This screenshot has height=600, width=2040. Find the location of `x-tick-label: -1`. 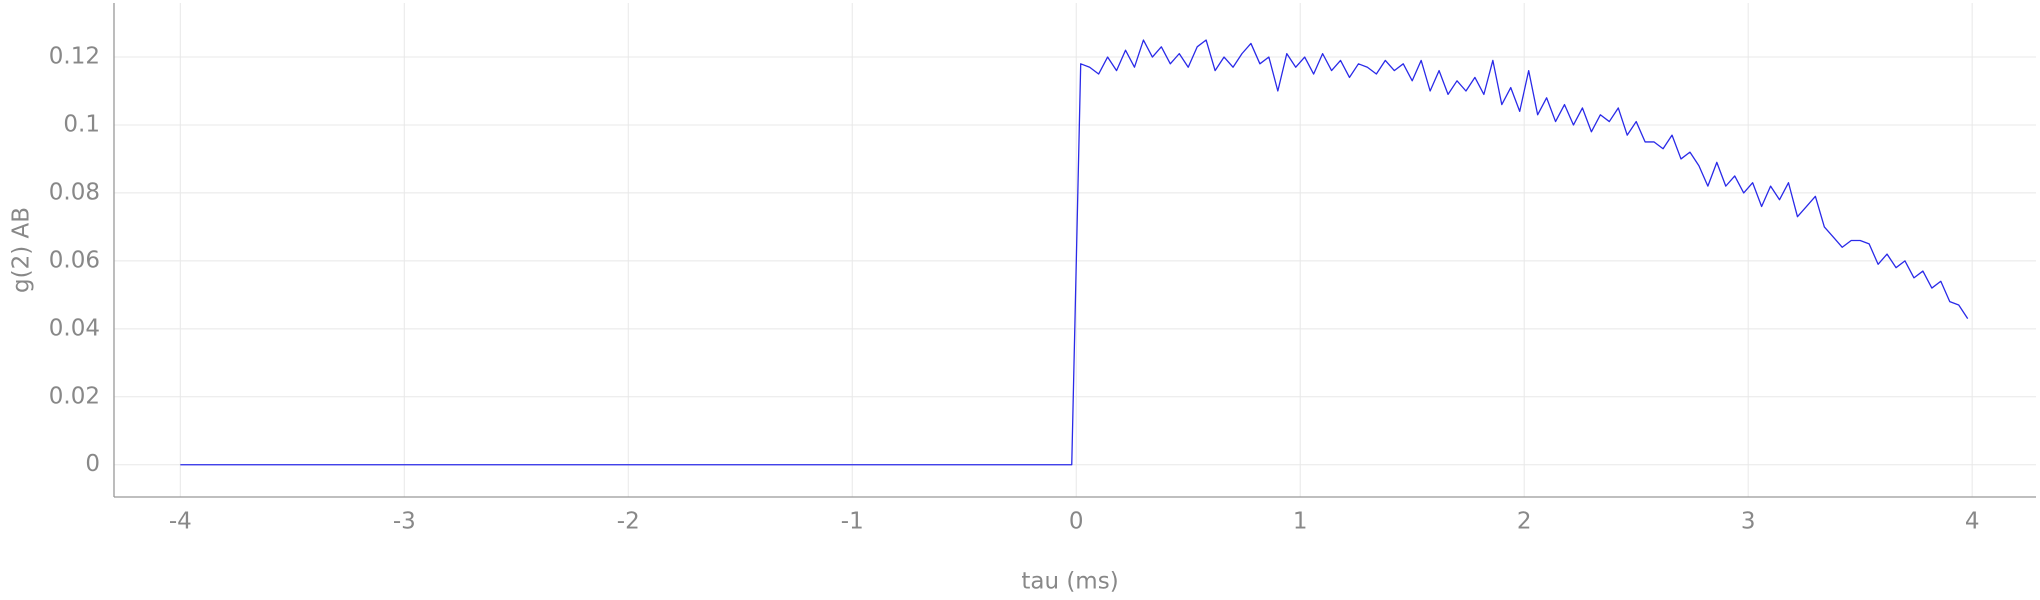

x-tick-label: -1 is located at coordinates (852, 522).